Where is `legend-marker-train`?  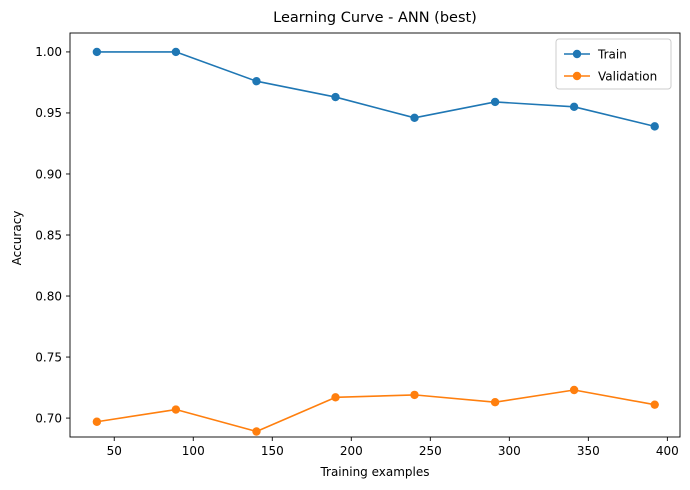 legend-marker-train is located at coordinates (577, 54).